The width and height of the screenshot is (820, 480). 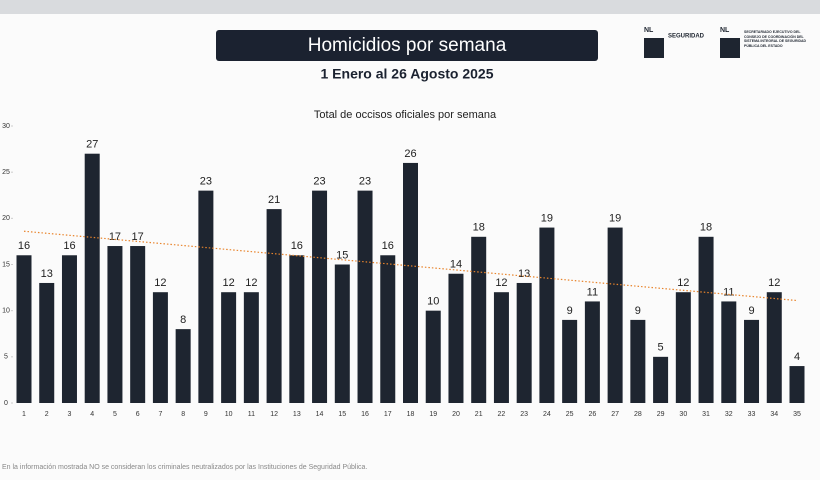 I want to click on x-tick-label: 14, so click(x=320, y=414).